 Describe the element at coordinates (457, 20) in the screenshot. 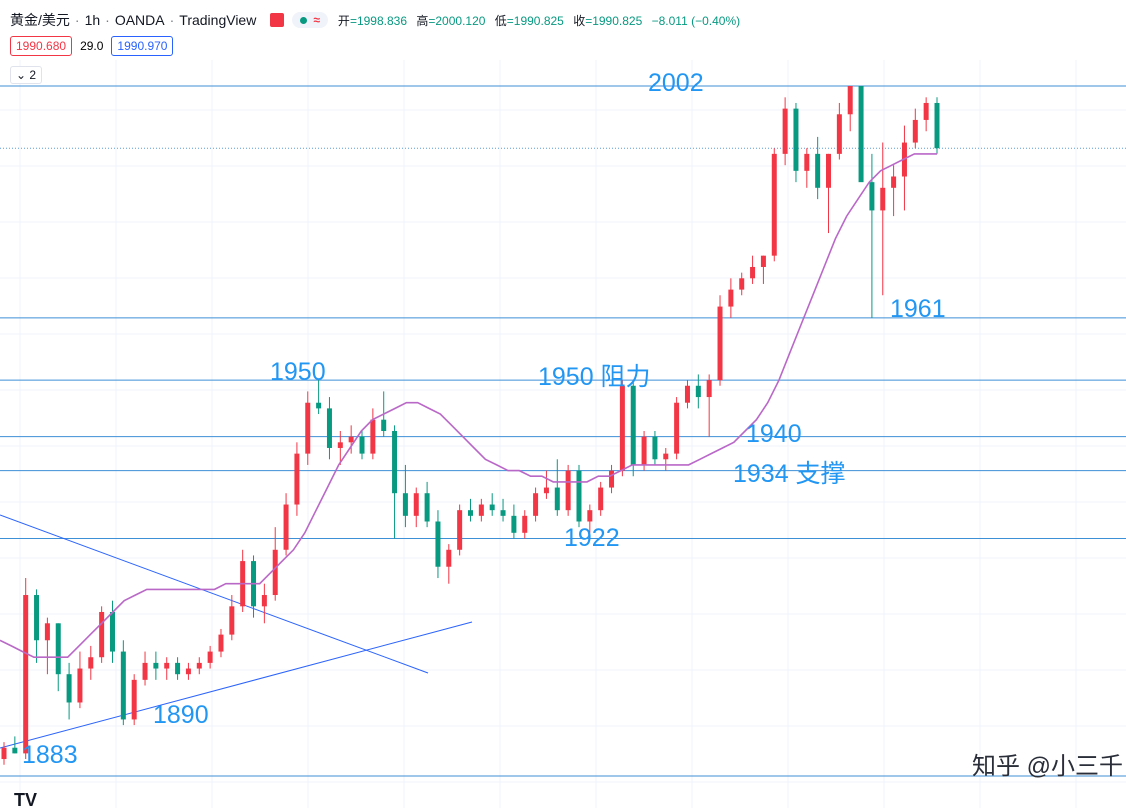

I see `high-value: =2000.120` at that location.